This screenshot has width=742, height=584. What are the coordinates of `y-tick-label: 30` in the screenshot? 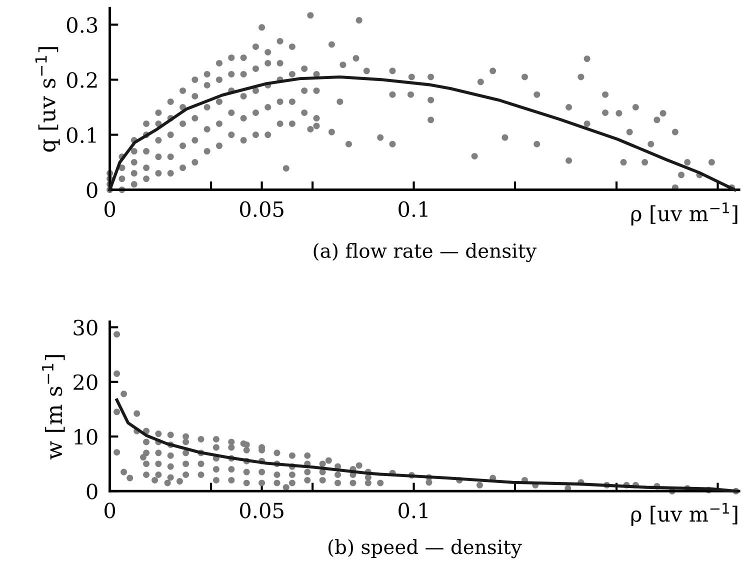 It's located at (86, 328).